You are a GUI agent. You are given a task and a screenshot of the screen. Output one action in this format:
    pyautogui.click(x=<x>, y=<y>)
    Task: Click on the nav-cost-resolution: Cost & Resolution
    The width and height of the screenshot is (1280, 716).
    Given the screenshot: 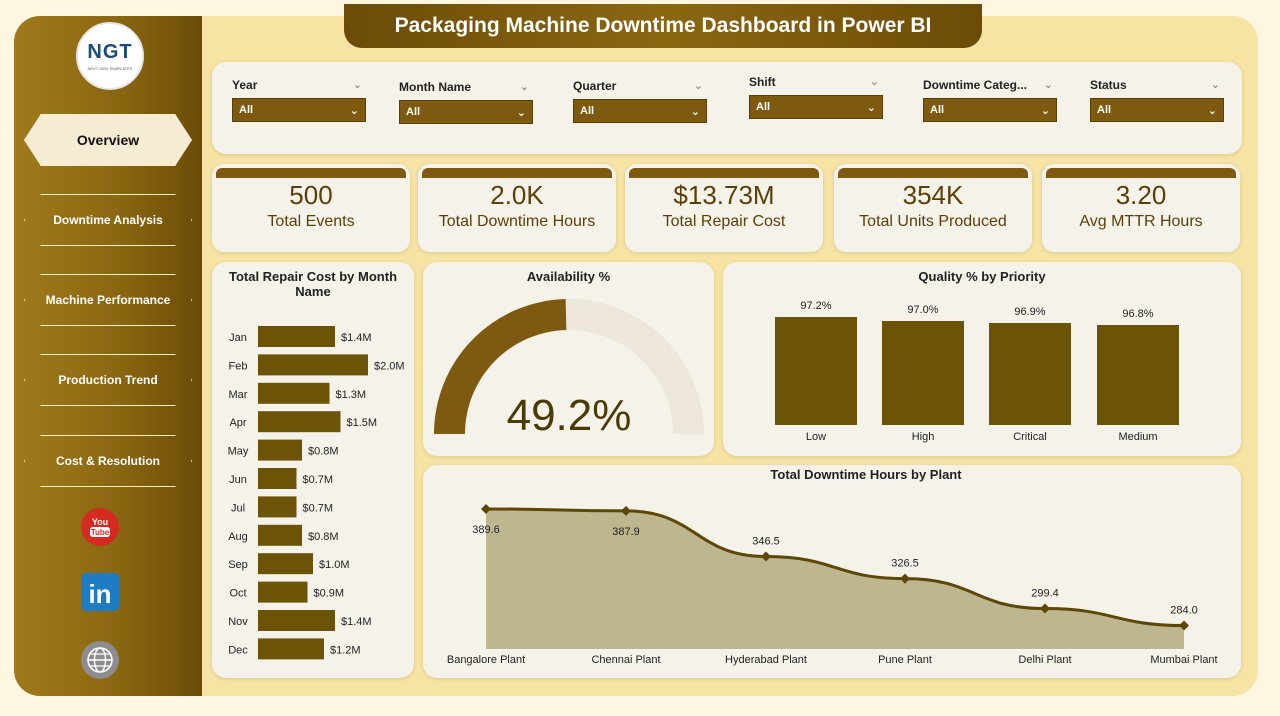 What is the action you would take?
    pyautogui.click(x=108, y=461)
    